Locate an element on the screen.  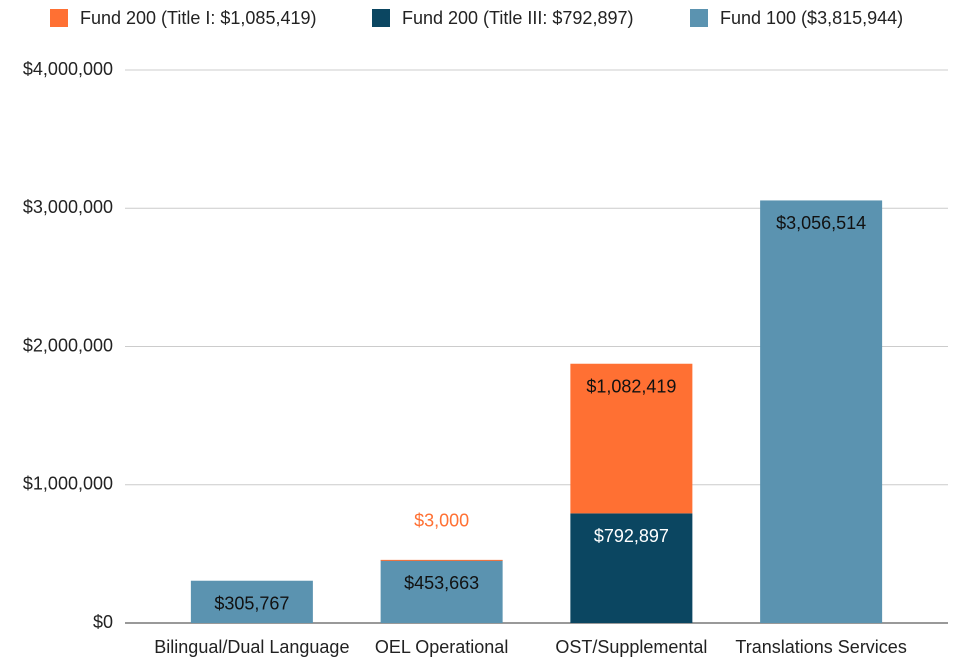
x-tick-label: OST/Supplemental is located at coordinates (631, 647).